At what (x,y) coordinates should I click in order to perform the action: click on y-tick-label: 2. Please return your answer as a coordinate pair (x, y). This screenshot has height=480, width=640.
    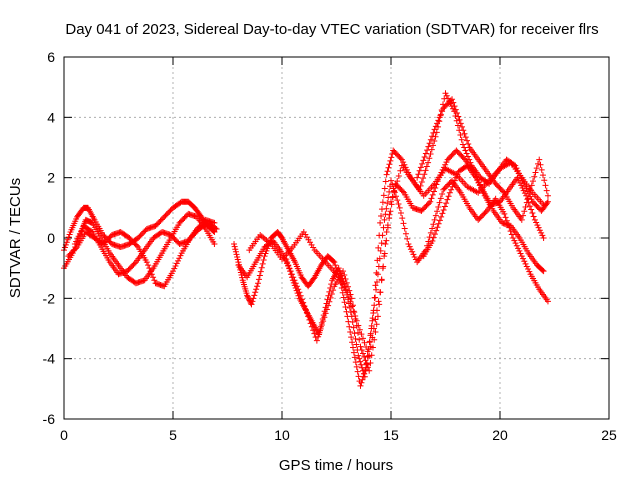
    Looking at the image, I should click on (51, 178).